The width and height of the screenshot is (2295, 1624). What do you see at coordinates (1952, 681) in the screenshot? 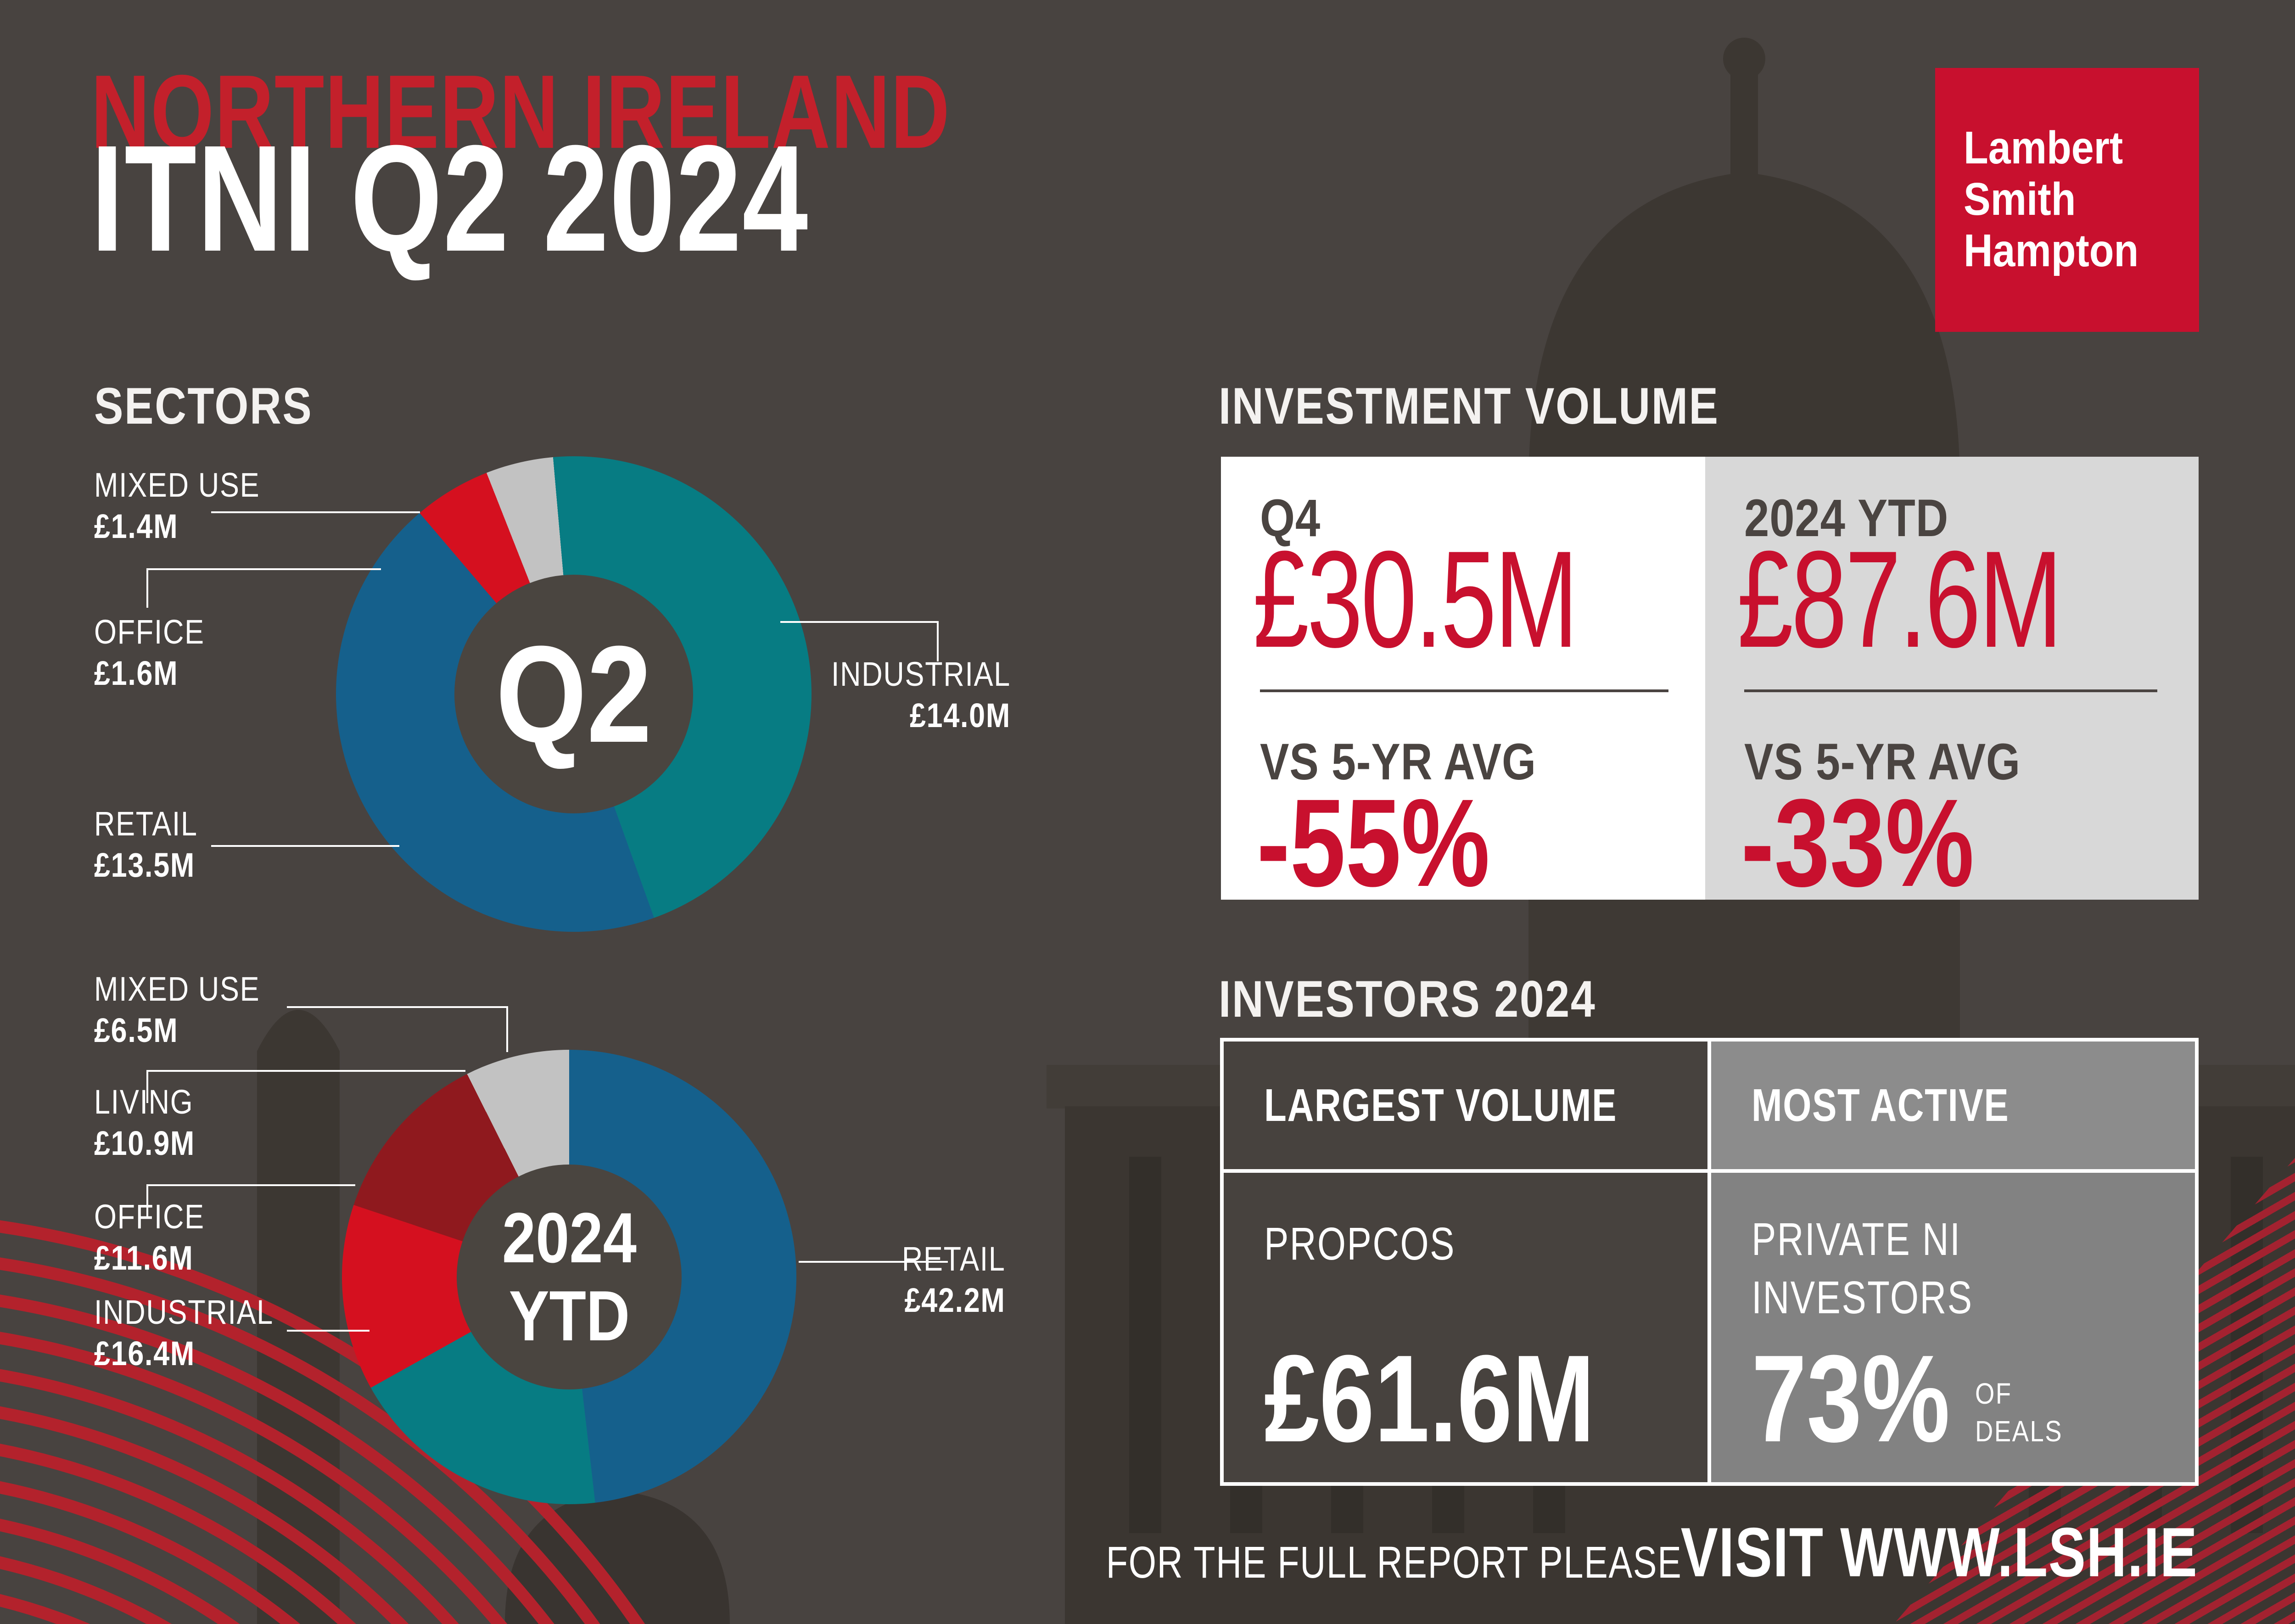
I see `investment-ytd-panel: 2024 YTD £87.6M VS 5-YR AVG -33%` at bounding box center [1952, 681].